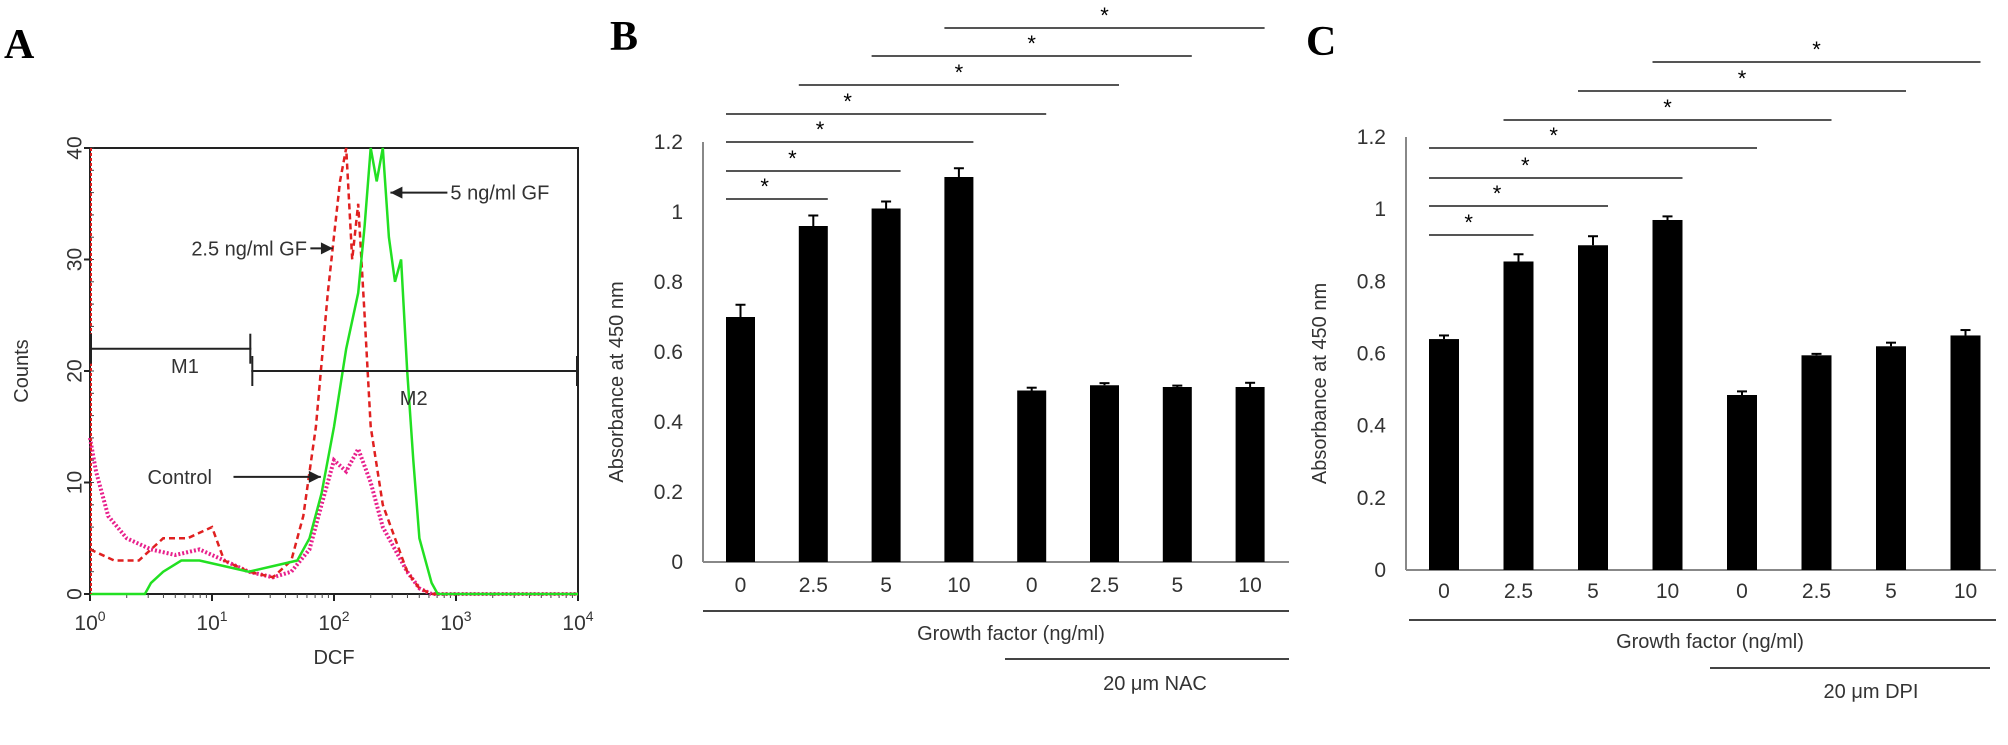  I want to click on histogram-5-ng-ml-gf, so click(334, 371).